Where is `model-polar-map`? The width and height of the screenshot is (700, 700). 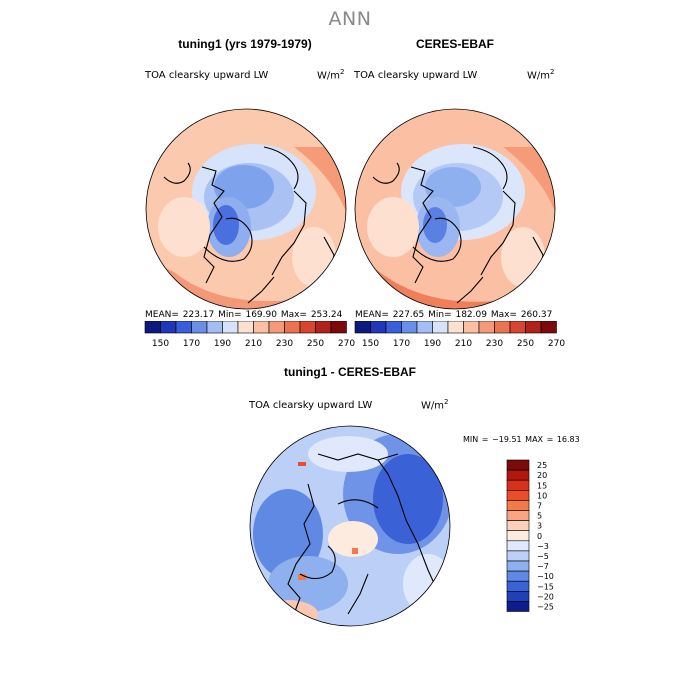 model-polar-map is located at coordinates (246, 209).